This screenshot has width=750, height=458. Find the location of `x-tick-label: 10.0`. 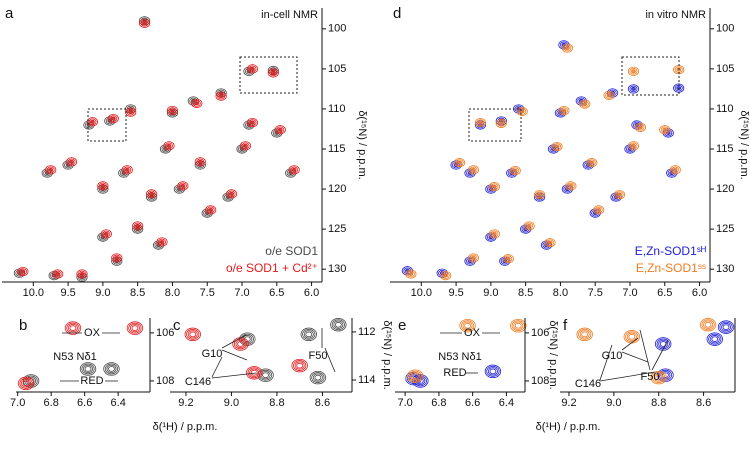

x-tick-label: 10.0 is located at coordinates (33, 293).